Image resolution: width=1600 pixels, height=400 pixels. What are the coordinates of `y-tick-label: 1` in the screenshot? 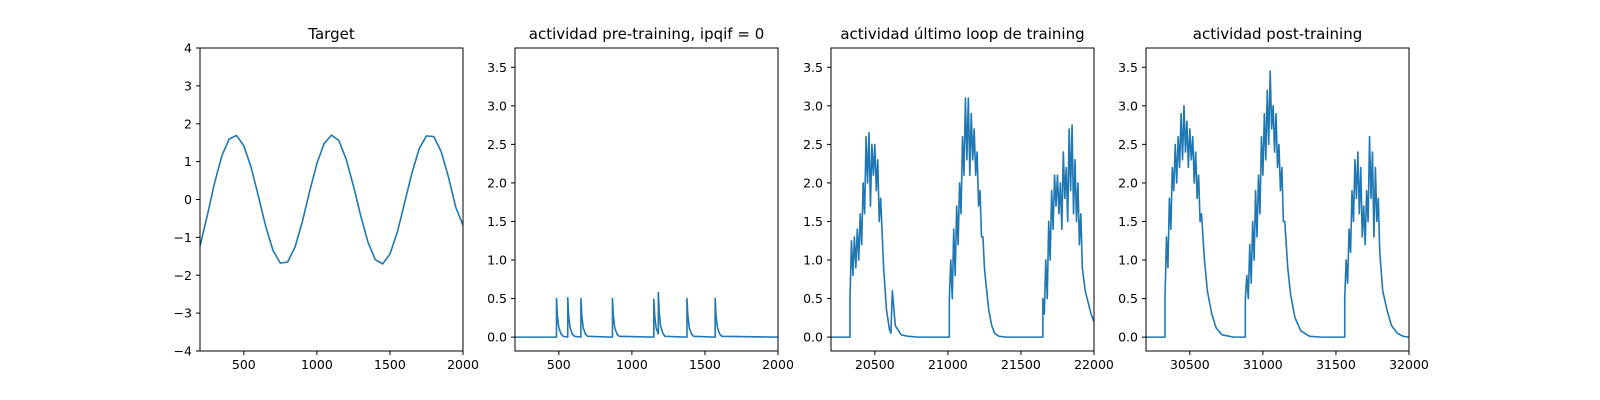 It's located at (188, 161).